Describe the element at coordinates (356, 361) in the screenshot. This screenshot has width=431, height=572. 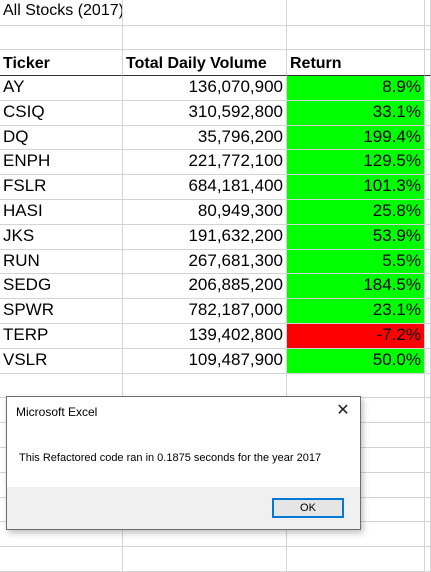
I see `return-cell: 50.0%` at that location.